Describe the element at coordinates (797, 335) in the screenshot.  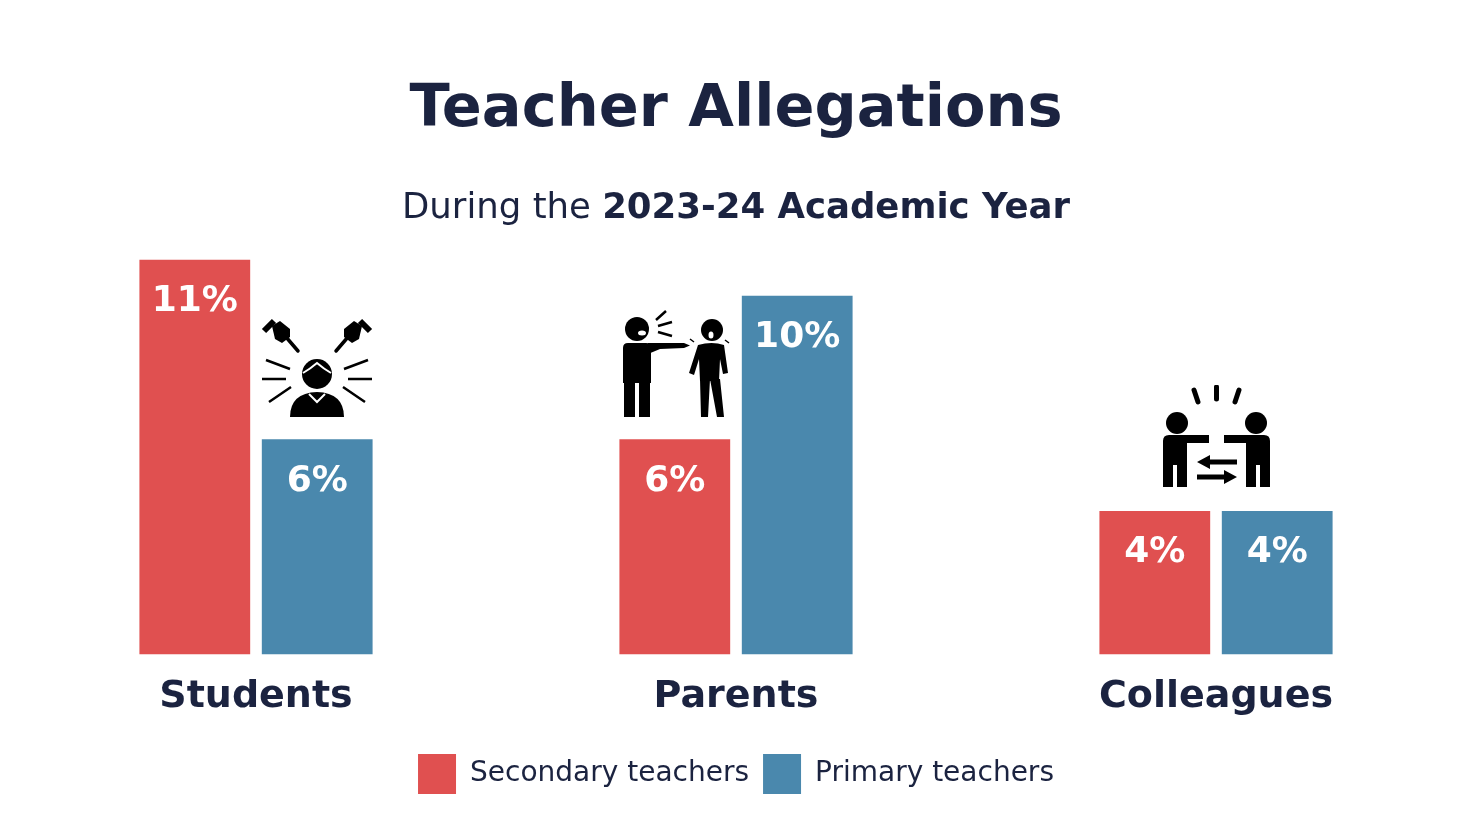
I see `data-label: 10%` at that location.